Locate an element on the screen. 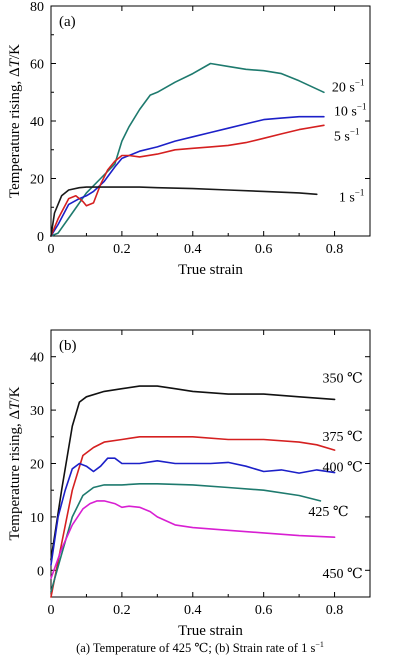  series-label: 10 s−1 is located at coordinates (350, 111).